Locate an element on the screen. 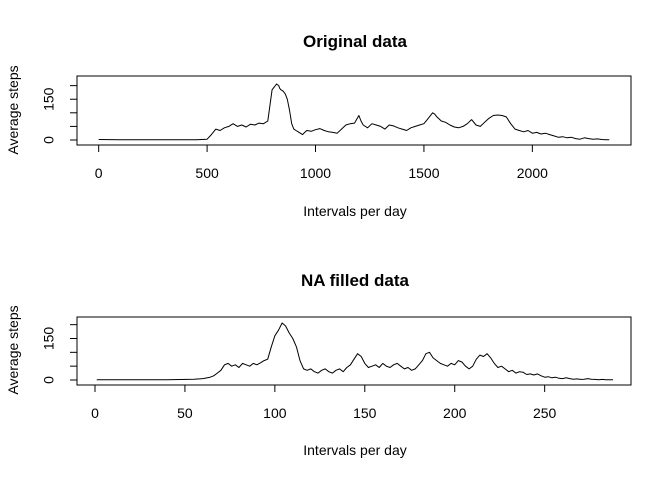  chart-title: NA filled data is located at coordinates (355, 280).